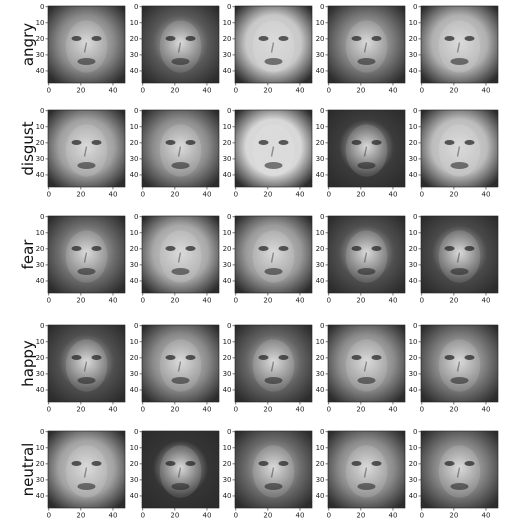 Image resolution: width=518 pixels, height=530 pixels. Describe the element at coordinates (80, 259) in the screenshot. I see `panel-fear-1: 0 20 40 0 10 20 30 40` at that location.